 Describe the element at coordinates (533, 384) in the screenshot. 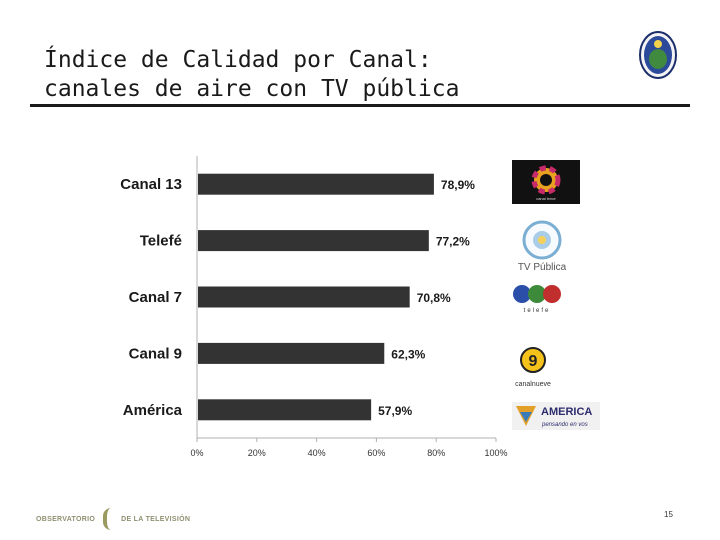

I see `canal-nueve-caption: canalnueve` at that location.